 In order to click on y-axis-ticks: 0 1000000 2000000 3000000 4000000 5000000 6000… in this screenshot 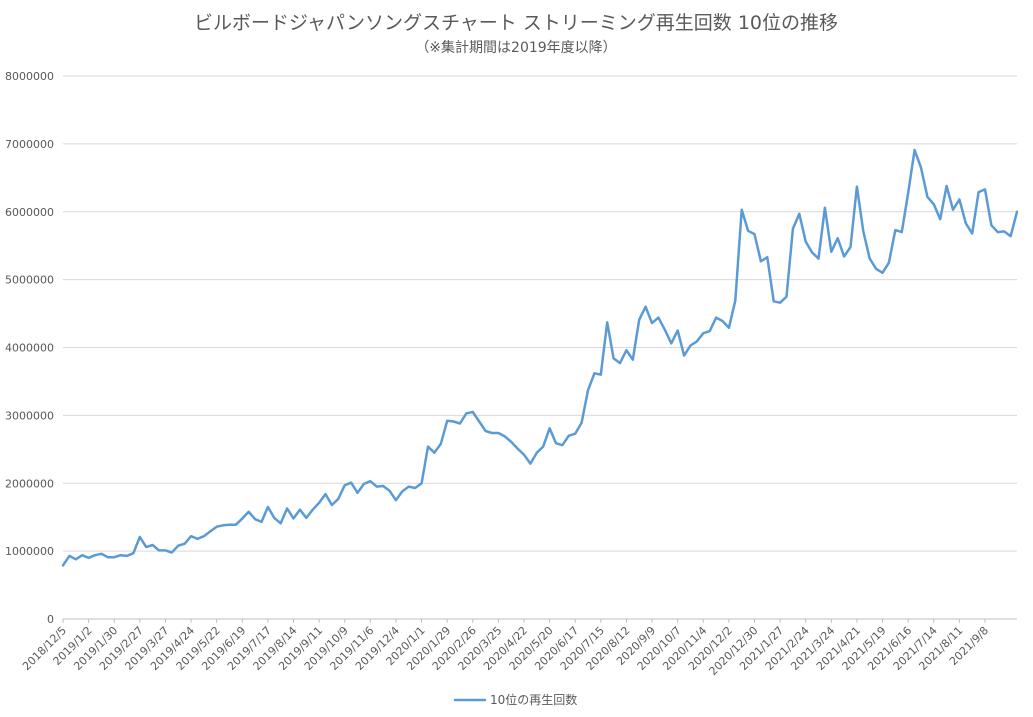, I will do `click(29, 348)`.